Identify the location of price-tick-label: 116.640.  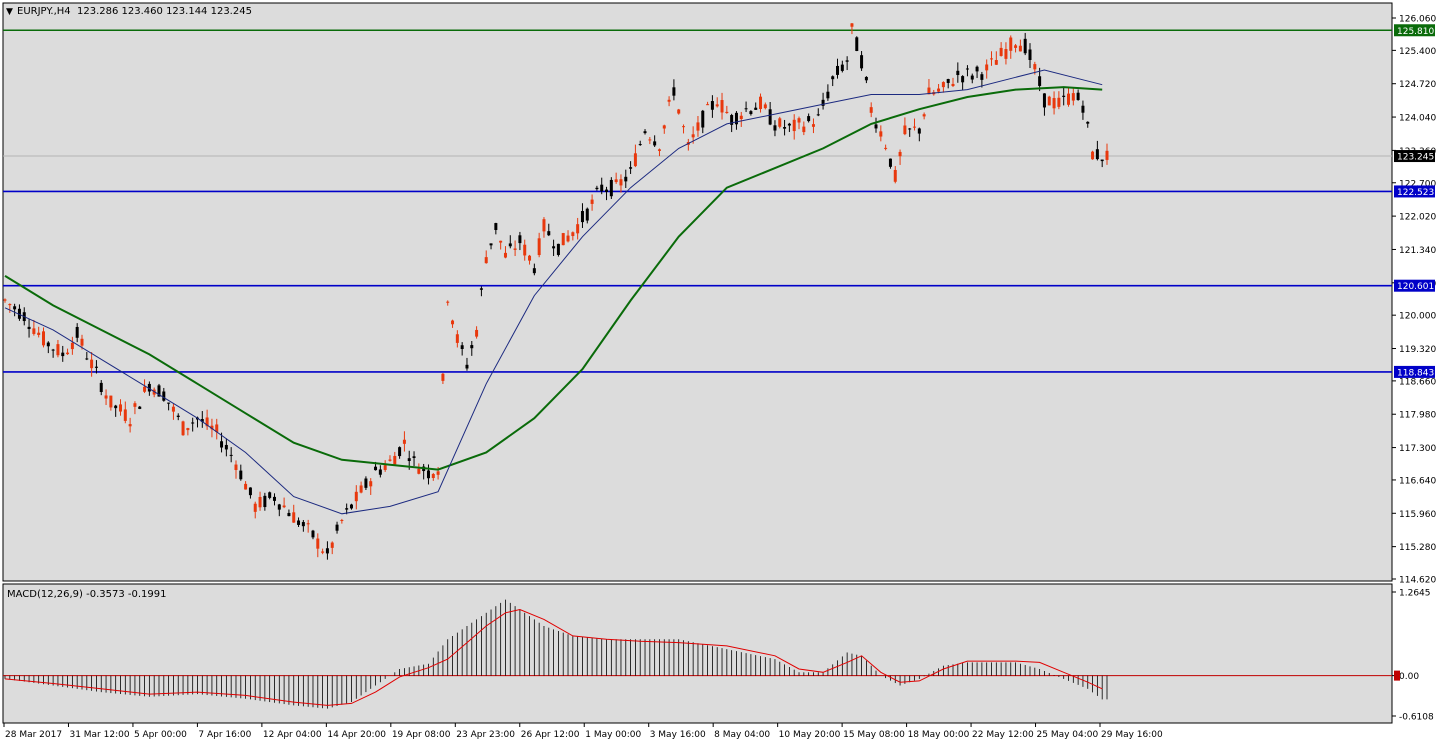
(1417, 481).